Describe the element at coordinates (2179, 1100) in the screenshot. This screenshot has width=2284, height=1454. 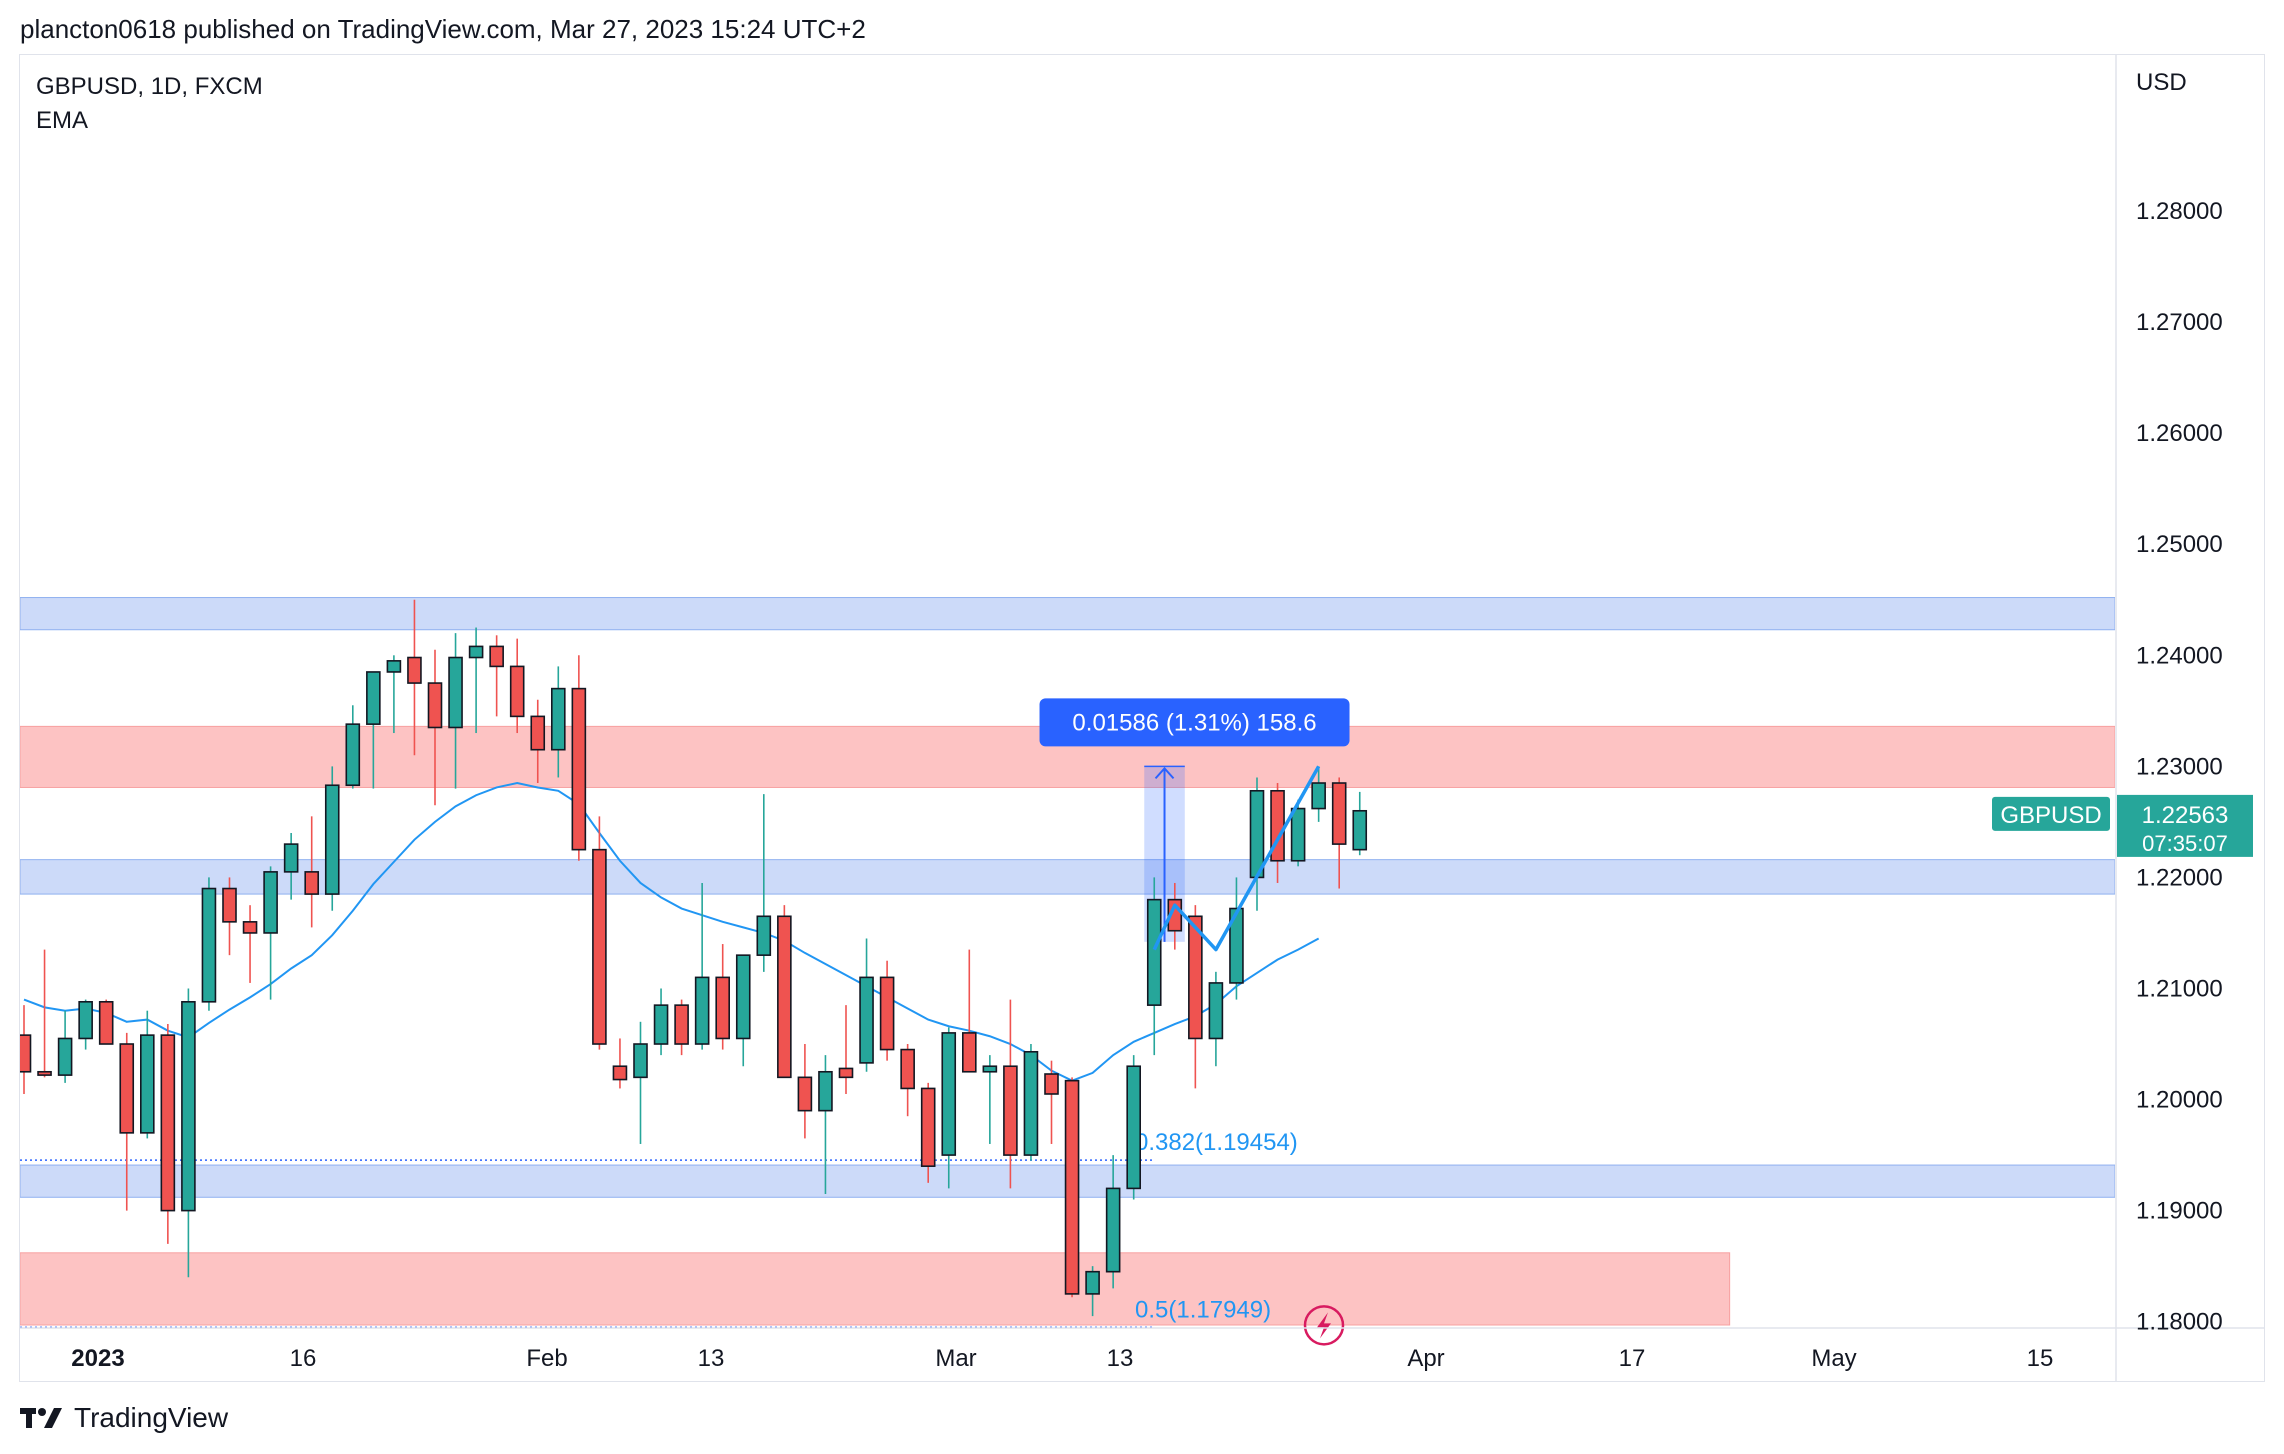
I see `price-tick-label: 1.20000` at that location.